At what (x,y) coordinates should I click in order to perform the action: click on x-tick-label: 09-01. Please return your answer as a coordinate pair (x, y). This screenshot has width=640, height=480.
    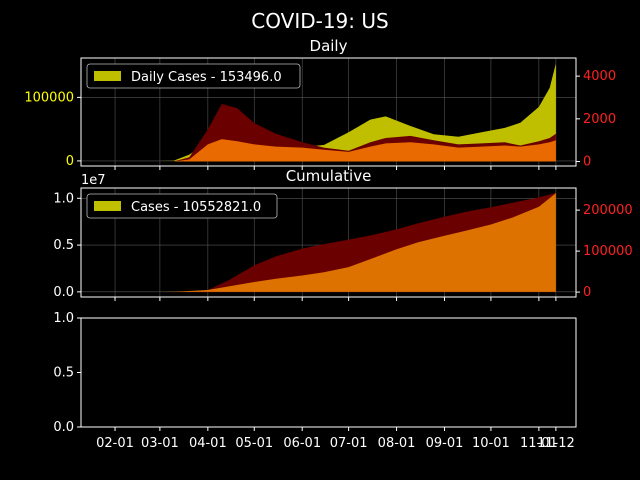
    Looking at the image, I should click on (445, 443).